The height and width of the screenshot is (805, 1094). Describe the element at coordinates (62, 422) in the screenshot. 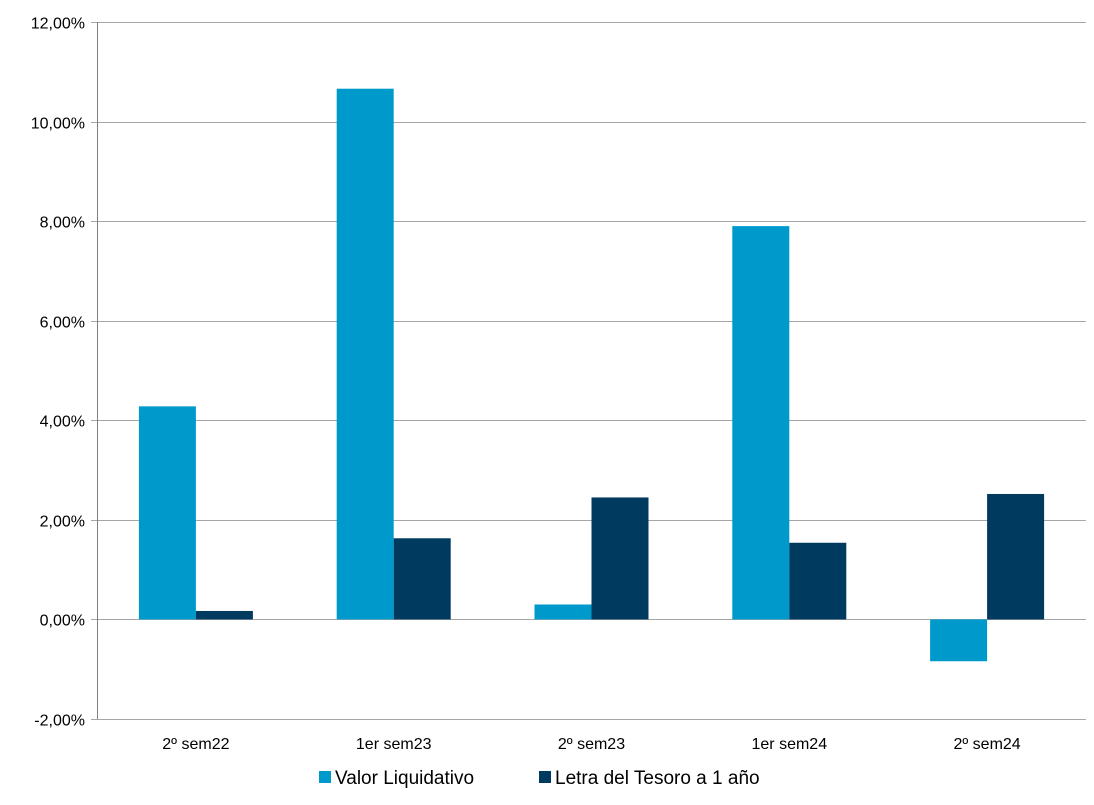

I see `y-tick-label: 4,00%` at that location.